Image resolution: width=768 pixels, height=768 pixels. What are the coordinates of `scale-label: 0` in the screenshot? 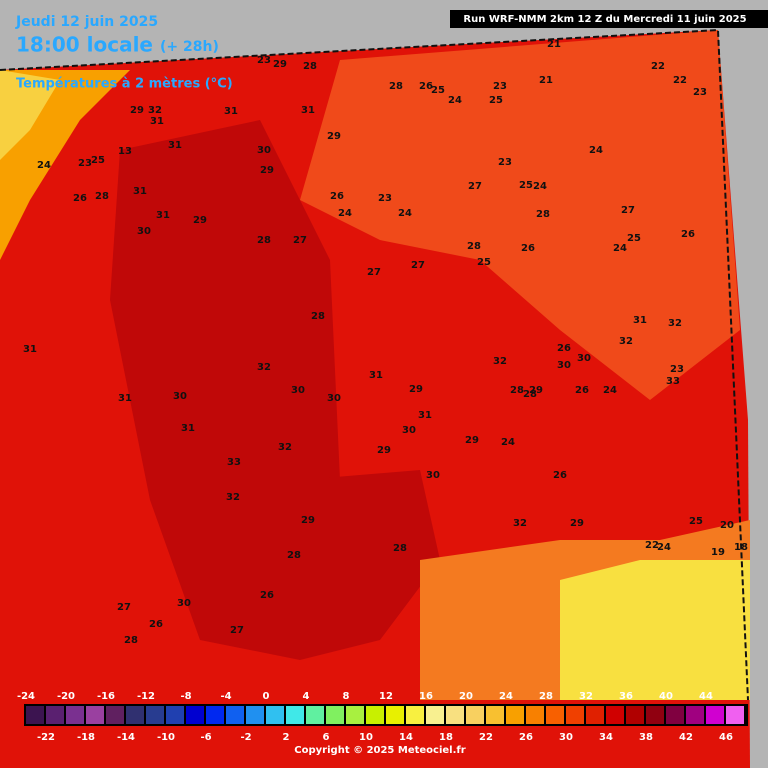 It's located at (266, 696).